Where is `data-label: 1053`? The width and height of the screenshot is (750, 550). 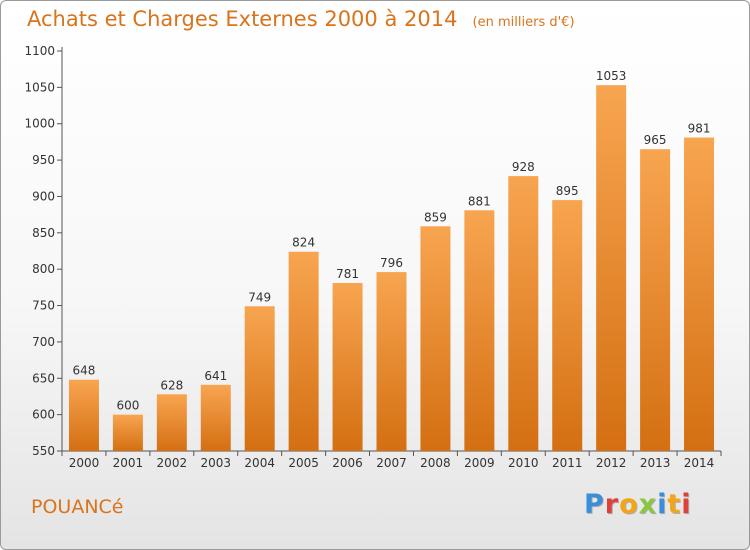 data-label: 1053 is located at coordinates (611, 76).